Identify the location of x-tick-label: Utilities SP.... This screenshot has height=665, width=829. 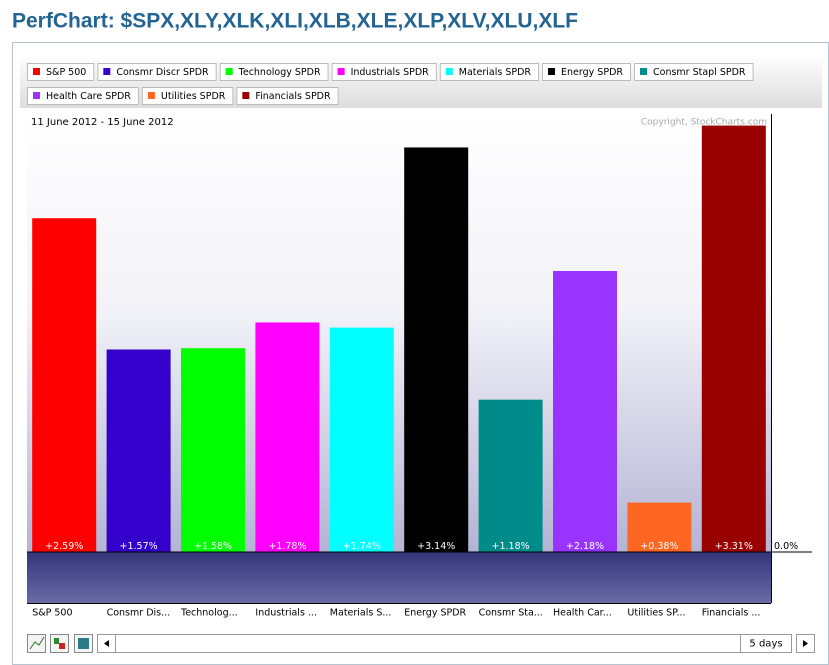
(656, 613).